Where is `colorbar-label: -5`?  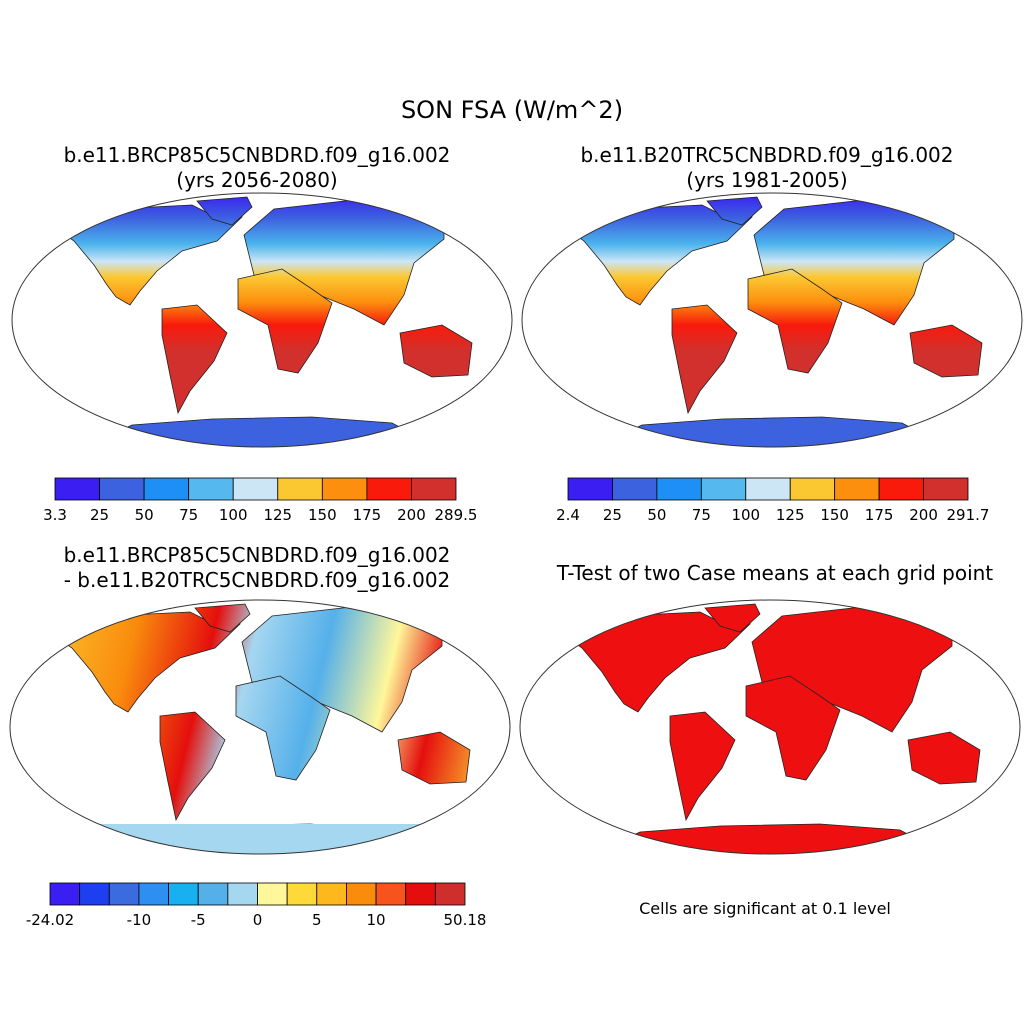 colorbar-label: -5 is located at coordinates (198, 920).